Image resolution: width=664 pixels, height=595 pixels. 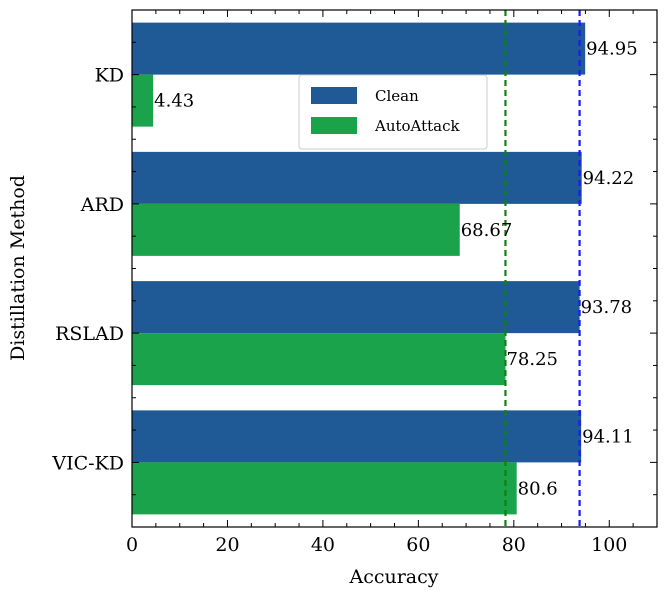 I want to click on data-label-kd-autoattack: 4.43, so click(x=174, y=101).